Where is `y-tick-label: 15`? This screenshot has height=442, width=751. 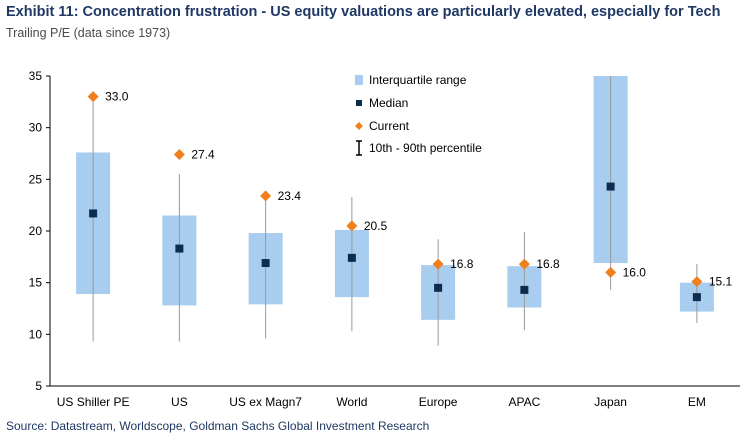 y-tick-label: 15 is located at coordinates (36, 283).